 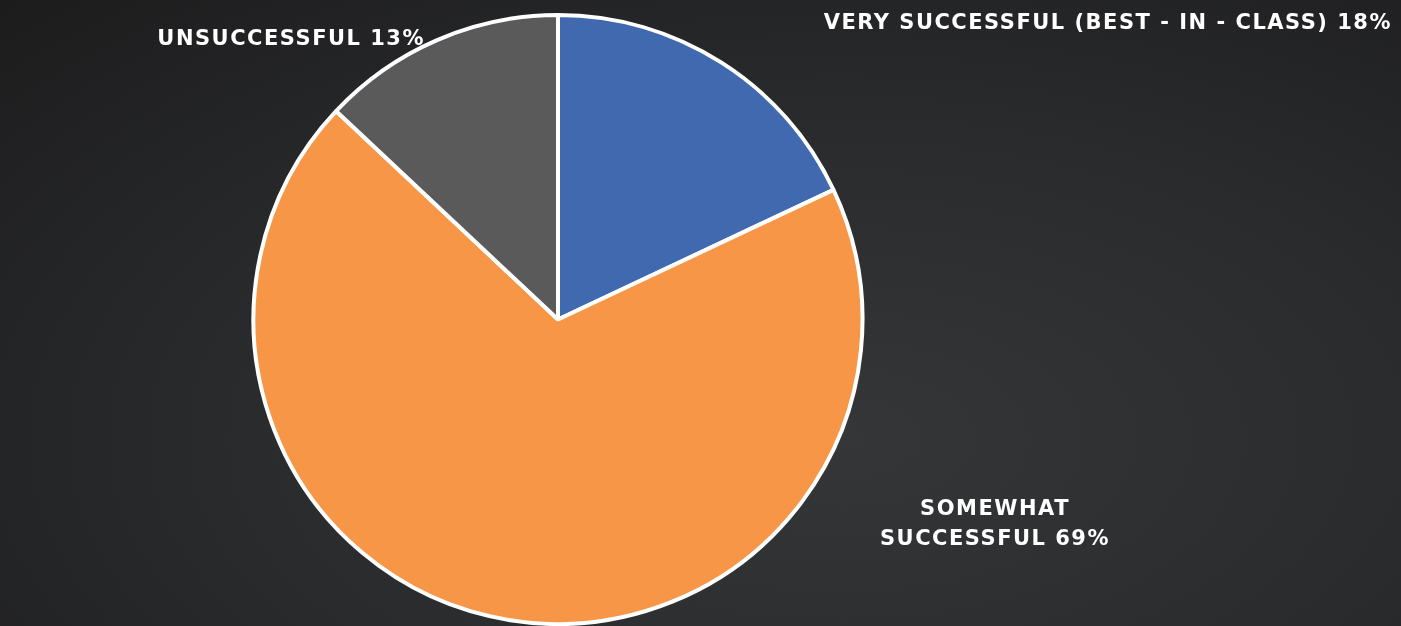 What do you see at coordinates (291, 38) in the screenshot?
I see `slice-label: UNSUCCESSFUL 13%` at bounding box center [291, 38].